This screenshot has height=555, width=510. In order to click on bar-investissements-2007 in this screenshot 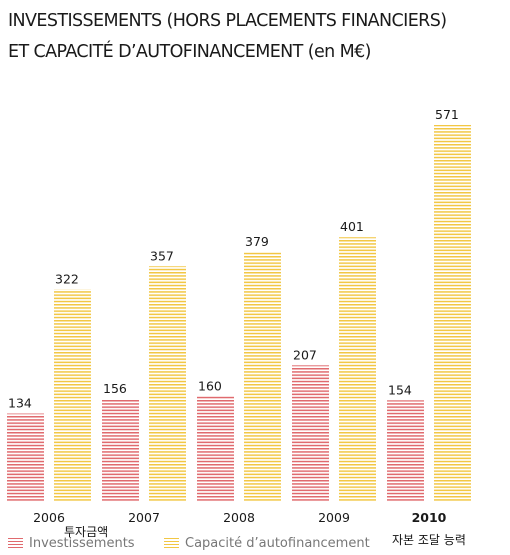, I will do `click(120, 450)`.